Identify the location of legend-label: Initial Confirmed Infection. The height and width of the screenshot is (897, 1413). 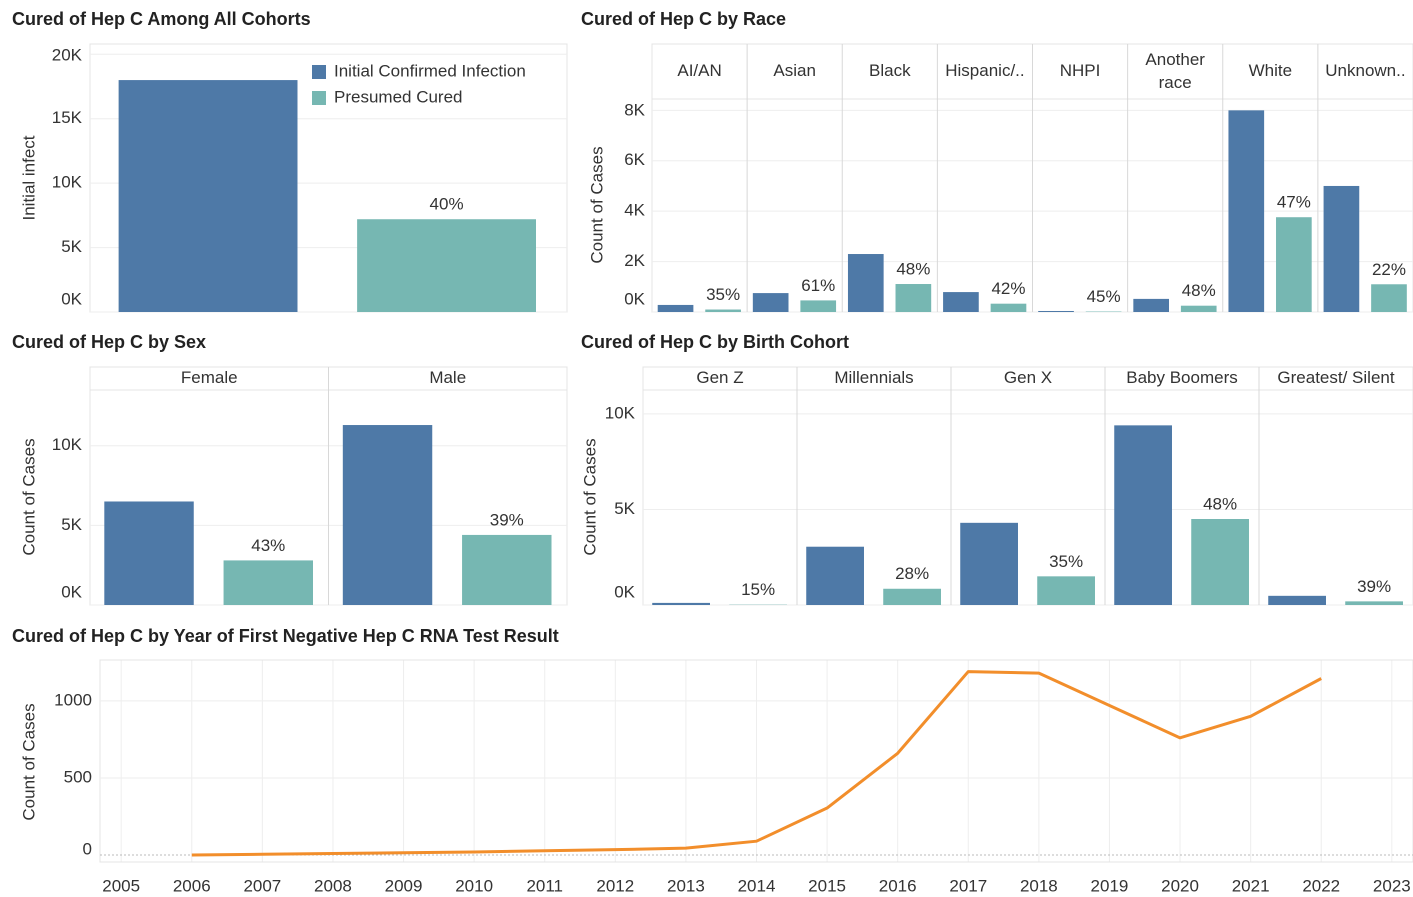
(430, 70).